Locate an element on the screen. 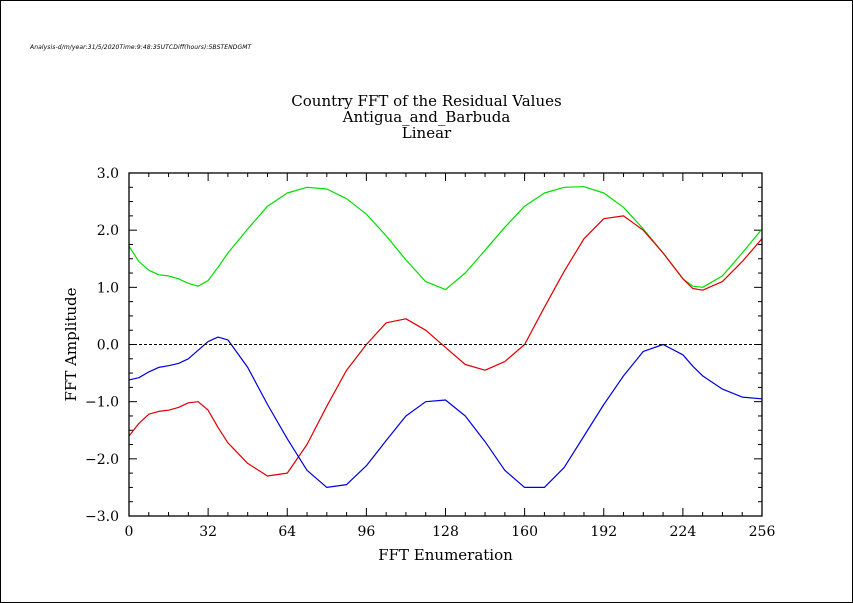  x-tick-label: 64 is located at coordinates (287, 532).